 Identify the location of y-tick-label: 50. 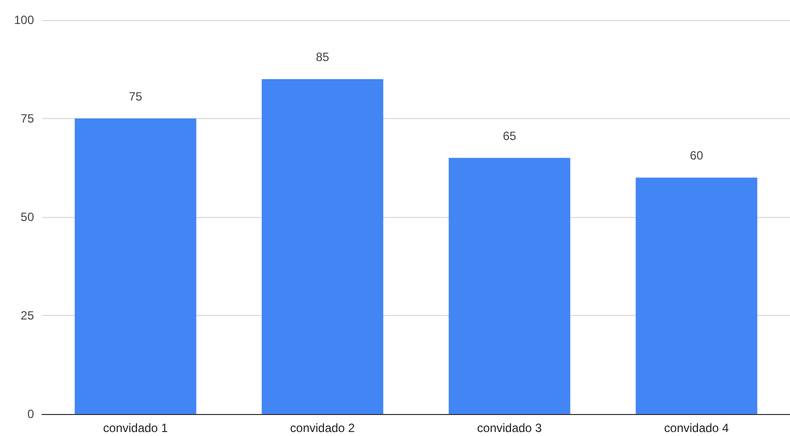
(27, 217).